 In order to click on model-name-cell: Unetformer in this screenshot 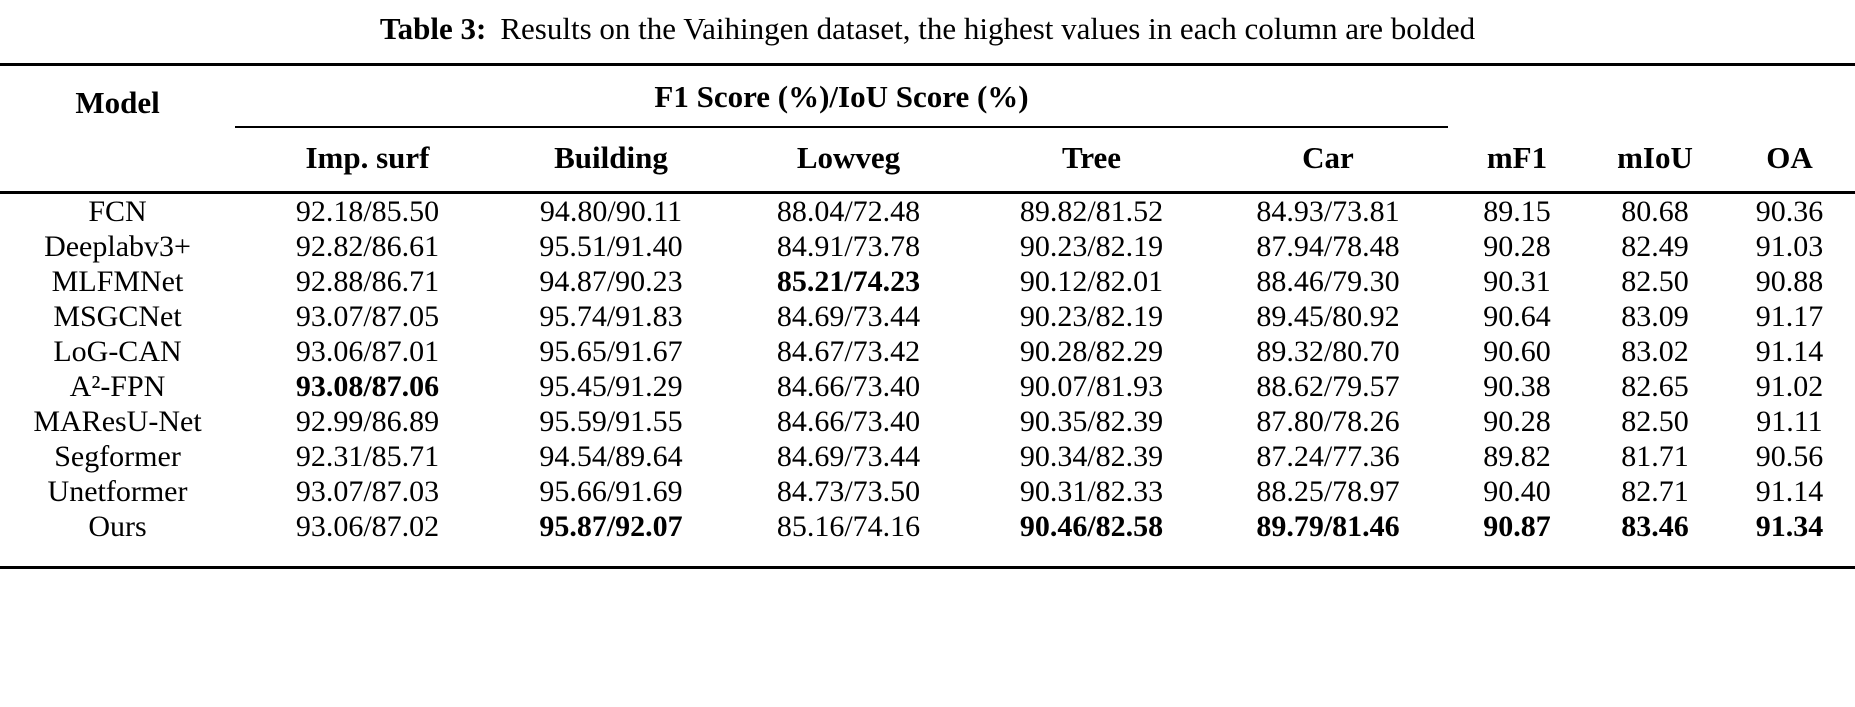, I will do `click(117, 491)`.